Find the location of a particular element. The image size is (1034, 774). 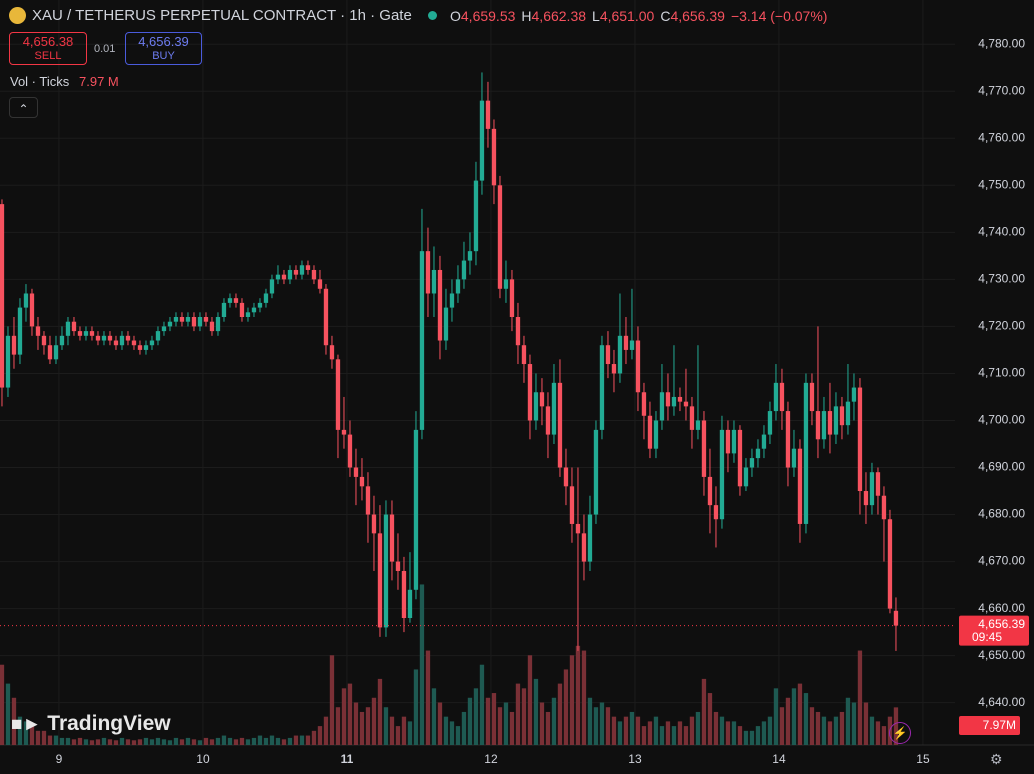

buy-price: 4,656.39 is located at coordinates (163, 41).